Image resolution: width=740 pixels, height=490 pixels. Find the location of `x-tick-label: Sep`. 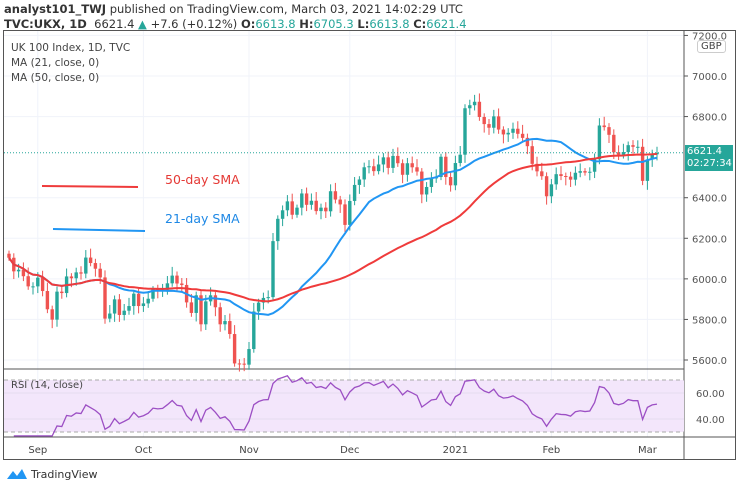

x-tick-label: Sep is located at coordinates (37, 450).